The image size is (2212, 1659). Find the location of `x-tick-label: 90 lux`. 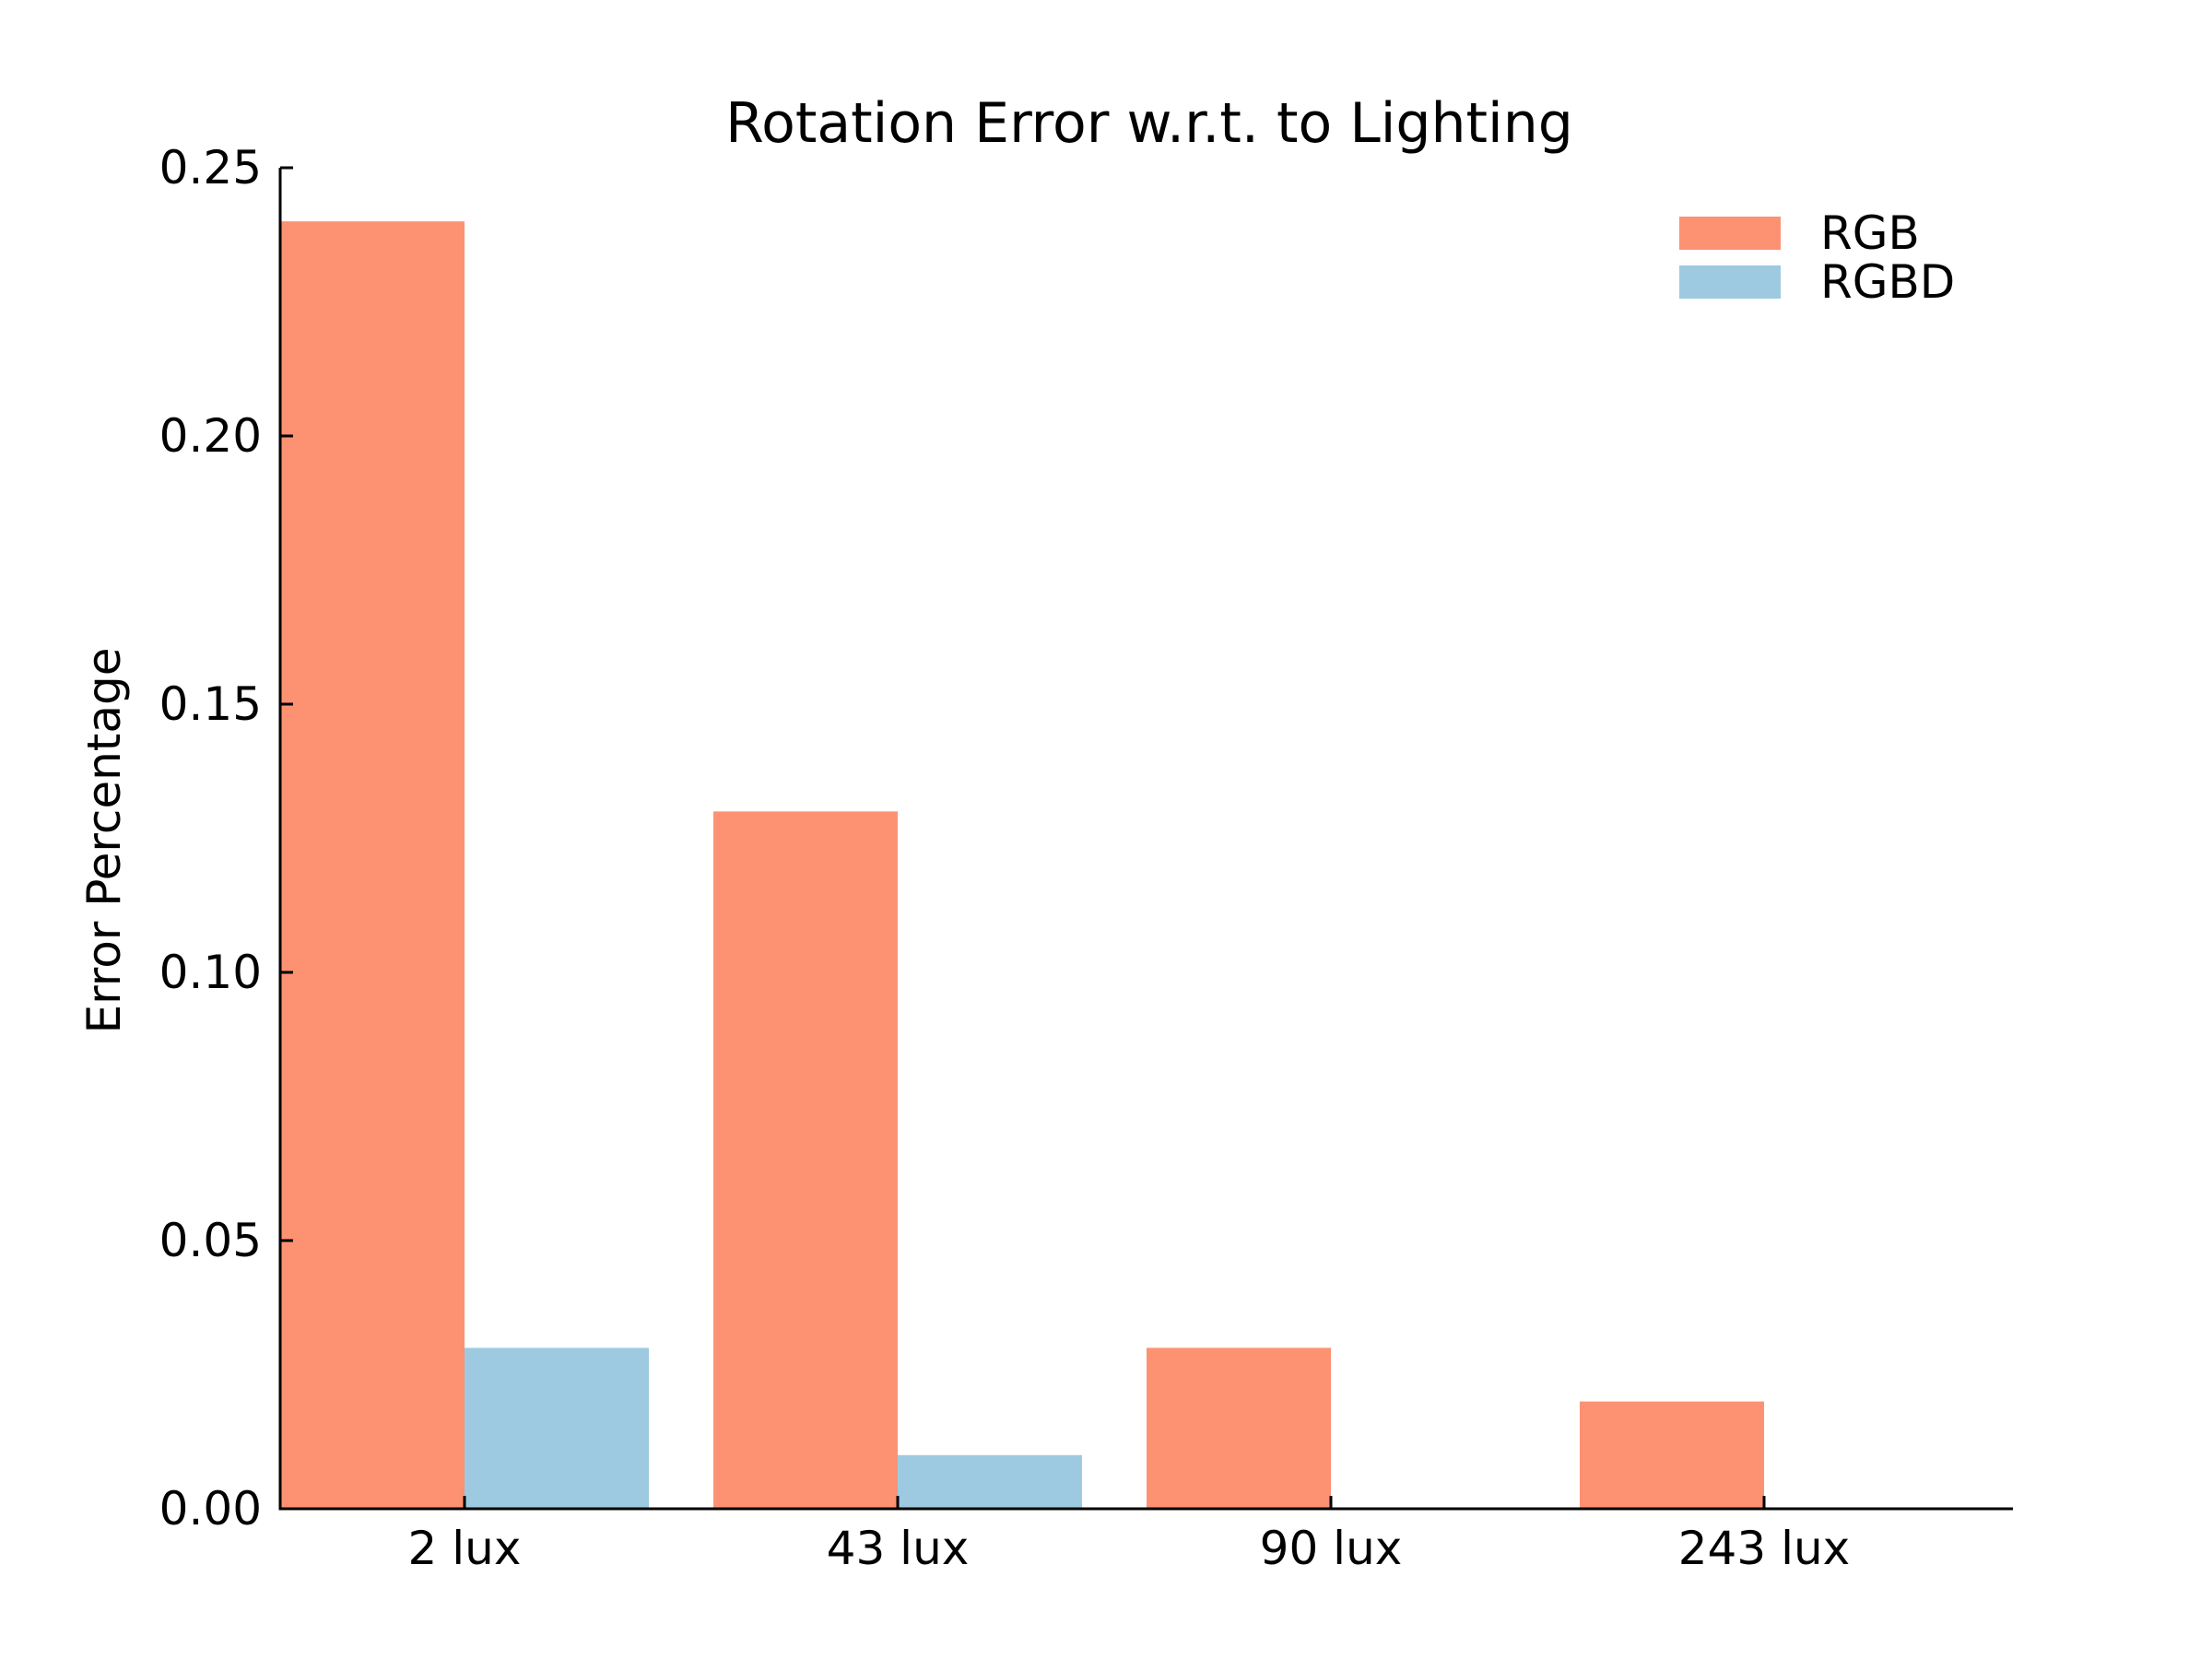

x-tick-label: 90 lux is located at coordinates (1331, 1548).